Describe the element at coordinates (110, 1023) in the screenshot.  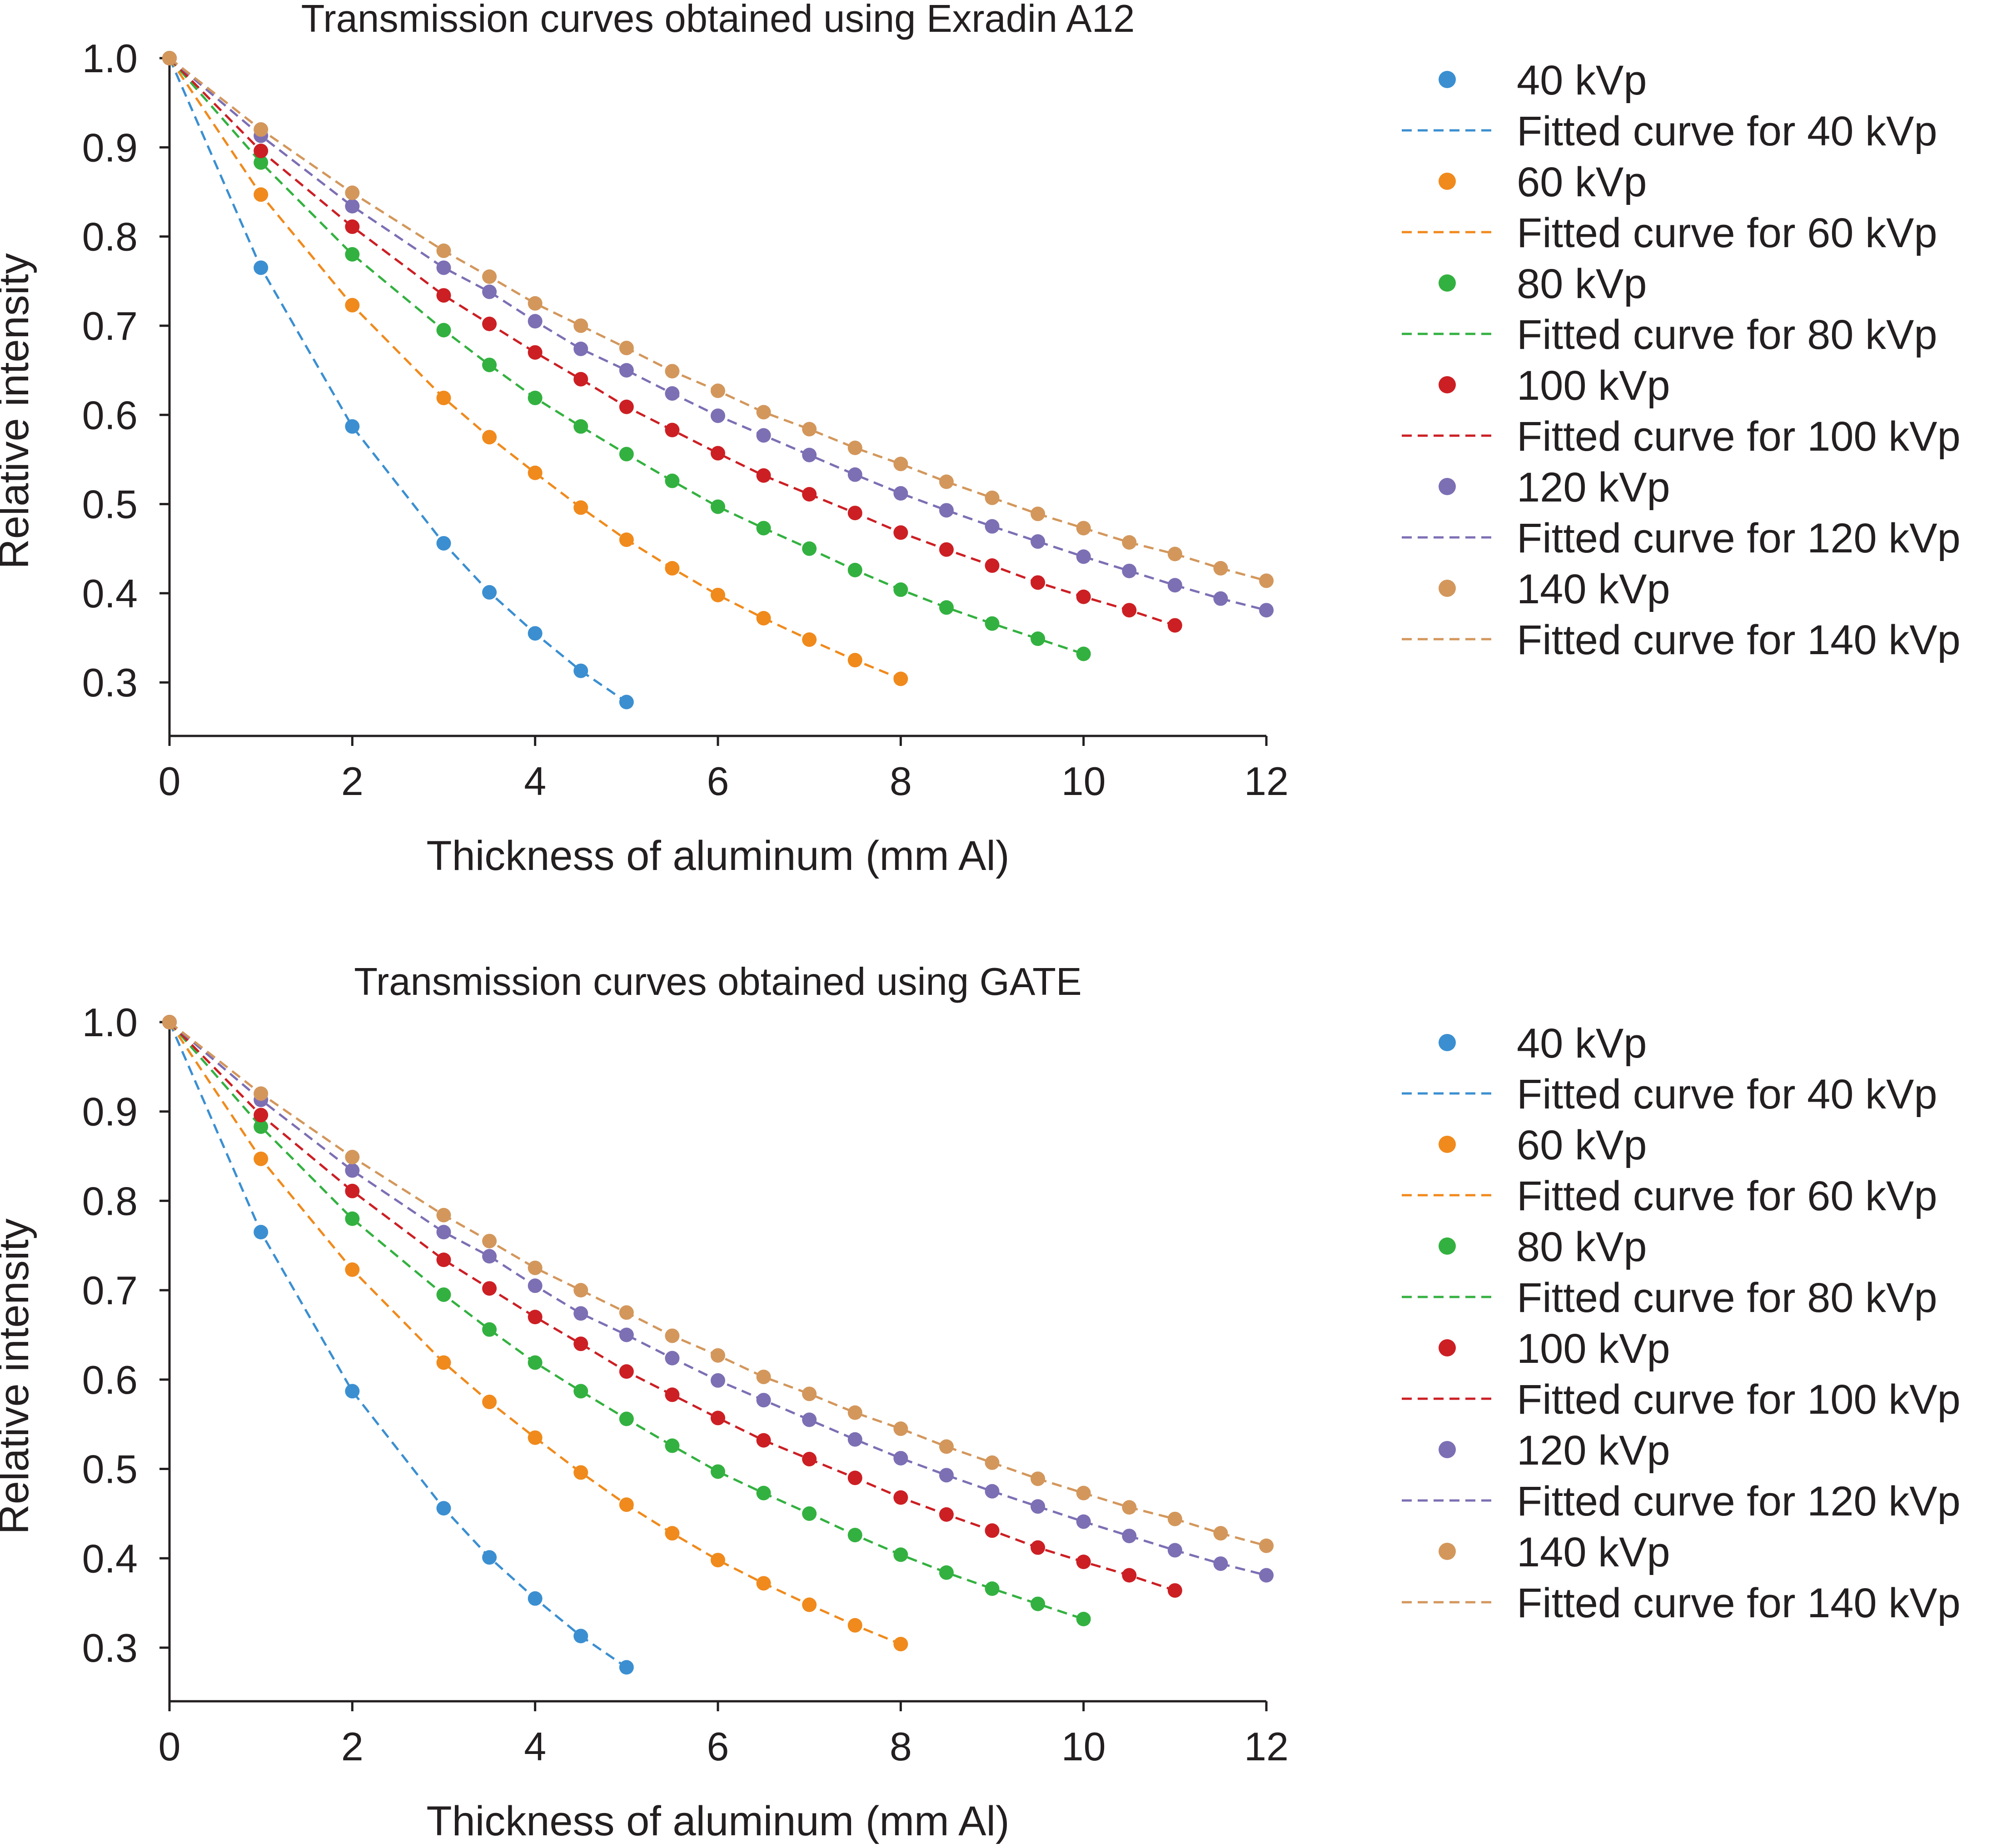
I see `y-tick-label: 1.0` at that location.